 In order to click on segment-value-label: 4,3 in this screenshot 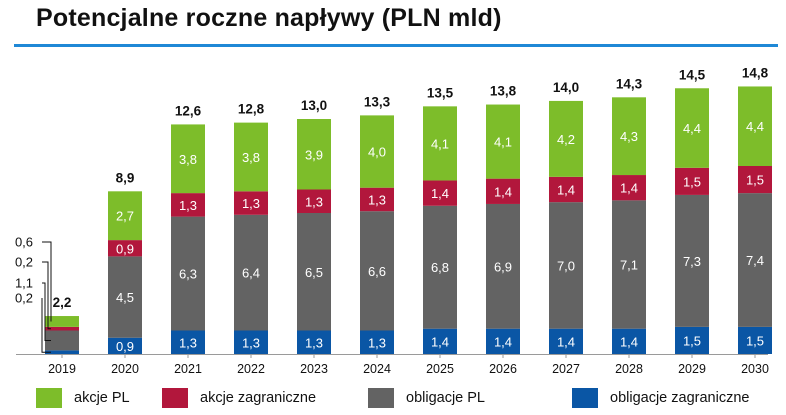, I will do `click(629, 136)`.